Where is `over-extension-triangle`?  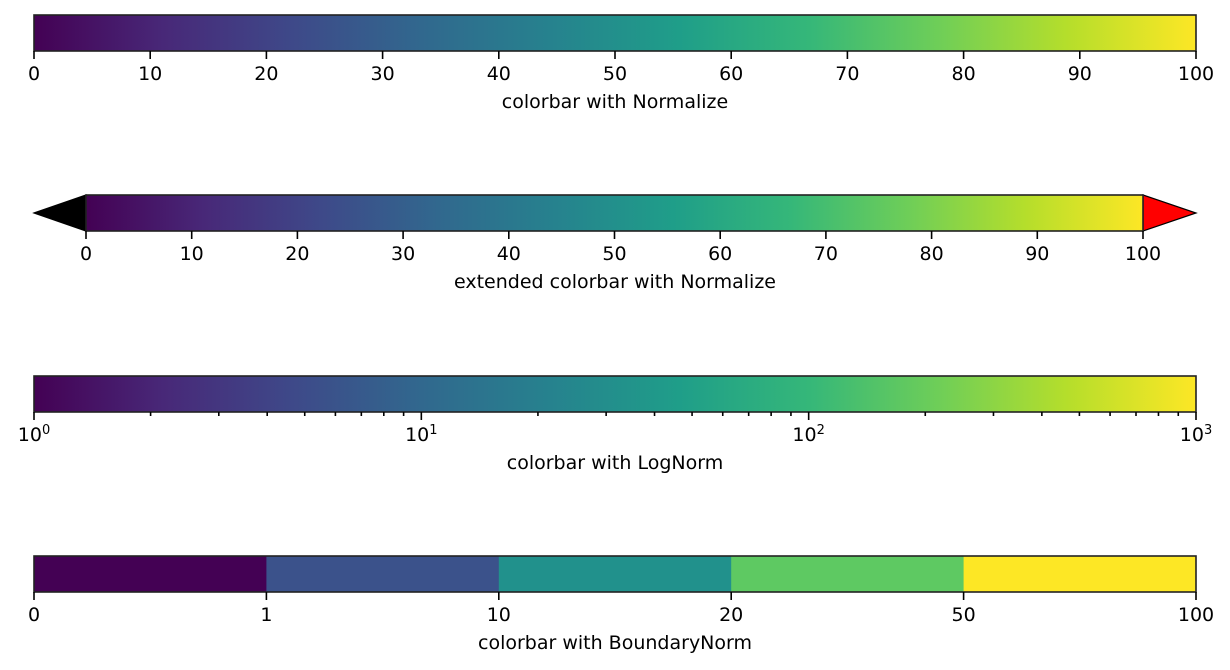
over-extension-triangle is located at coordinates (1170, 213).